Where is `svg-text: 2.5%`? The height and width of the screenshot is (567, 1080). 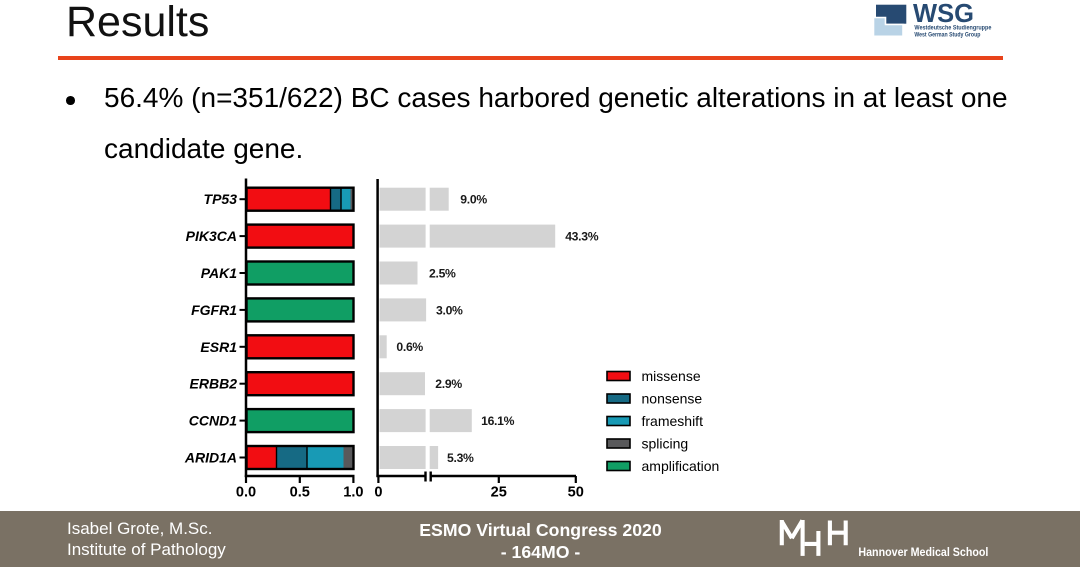
svg-text: 2.5% is located at coordinates (442, 273).